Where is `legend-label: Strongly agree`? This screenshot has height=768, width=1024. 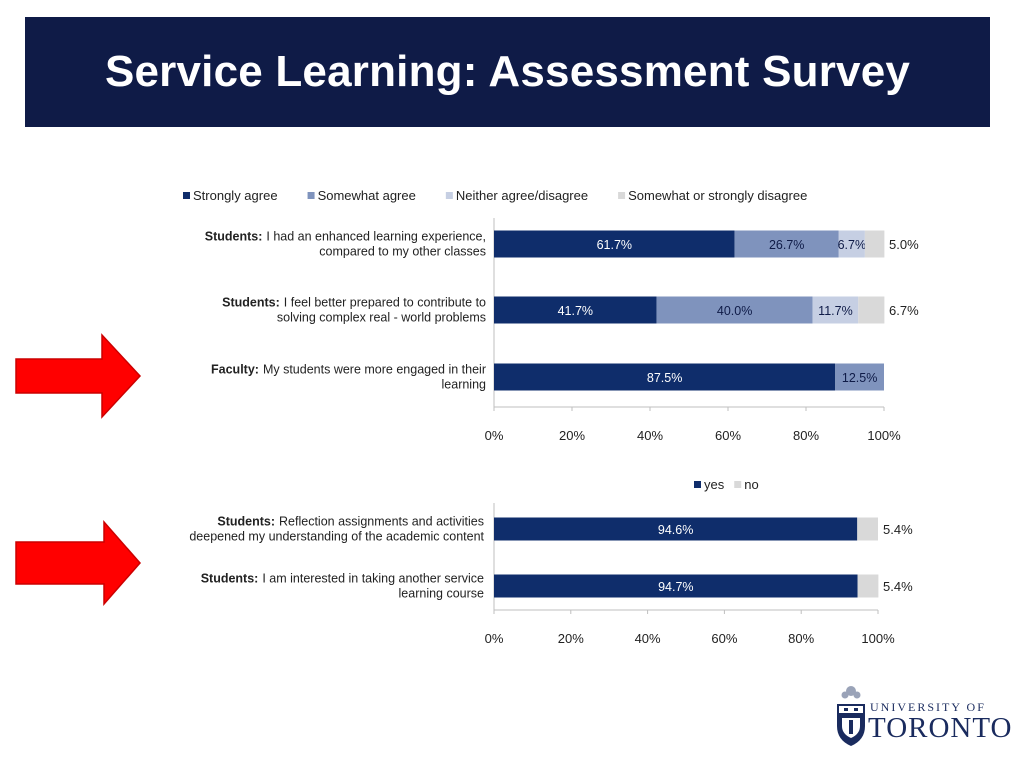
legend-label: Strongly agree is located at coordinates (235, 195).